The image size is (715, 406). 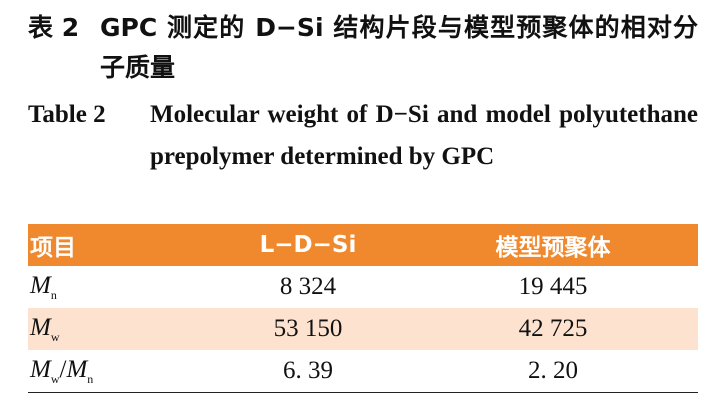 What do you see at coordinates (308, 371) in the screenshot?
I see `table-cell: 6. 39` at bounding box center [308, 371].